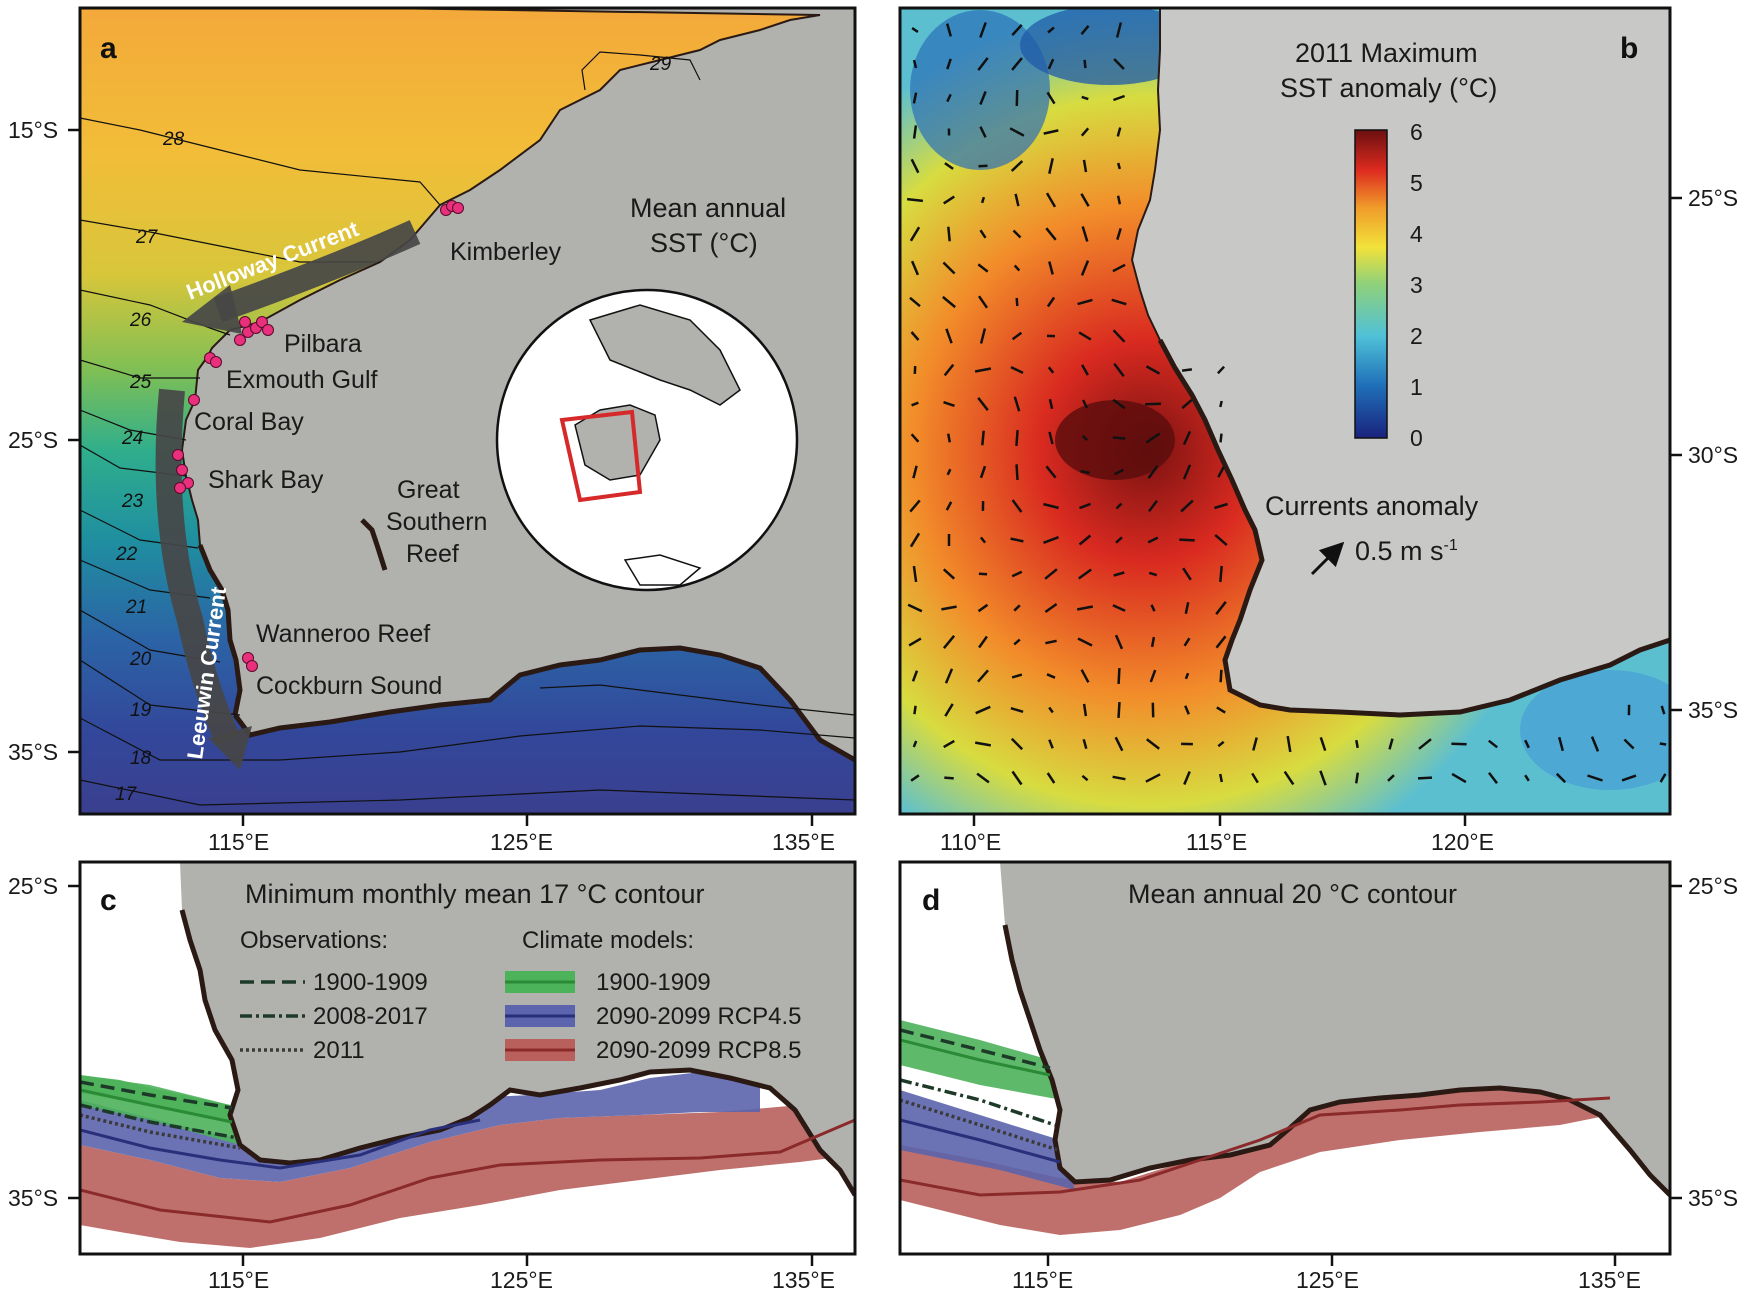 This screenshot has width=1747, height=1296. What do you see at coordinates (156, 1106) in the screenshot?
I see `c-line-1900` at bounding box center [156, 1106].